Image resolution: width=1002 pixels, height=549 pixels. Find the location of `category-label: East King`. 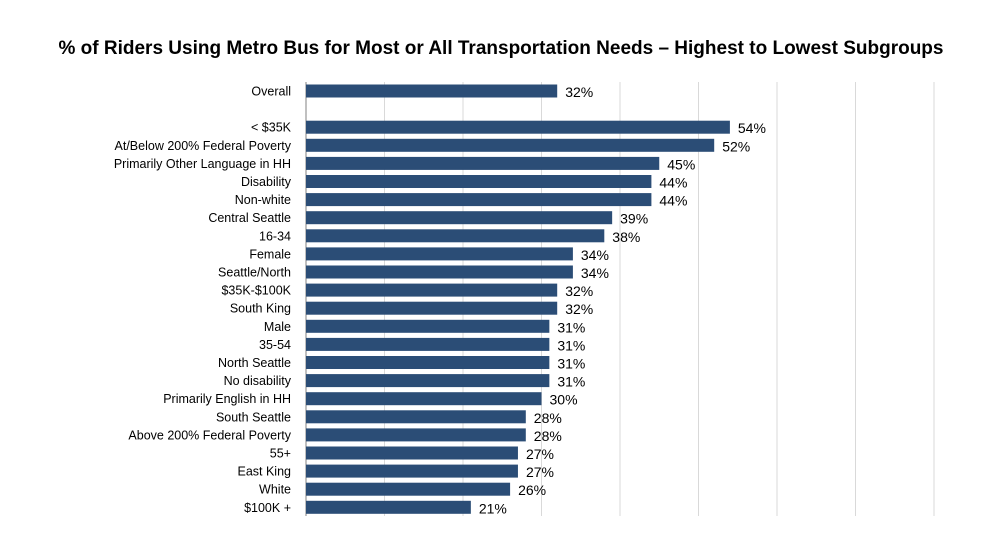

category-label: East King is located at coordinates (264, 472).